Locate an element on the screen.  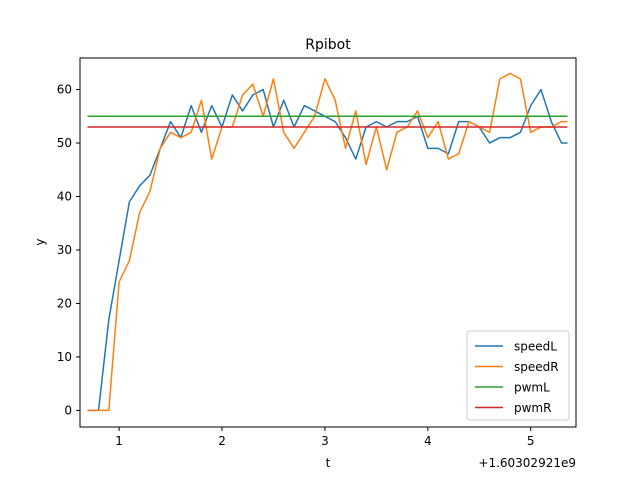
y-tick-label: 20 is located at coordinates (64, 303).